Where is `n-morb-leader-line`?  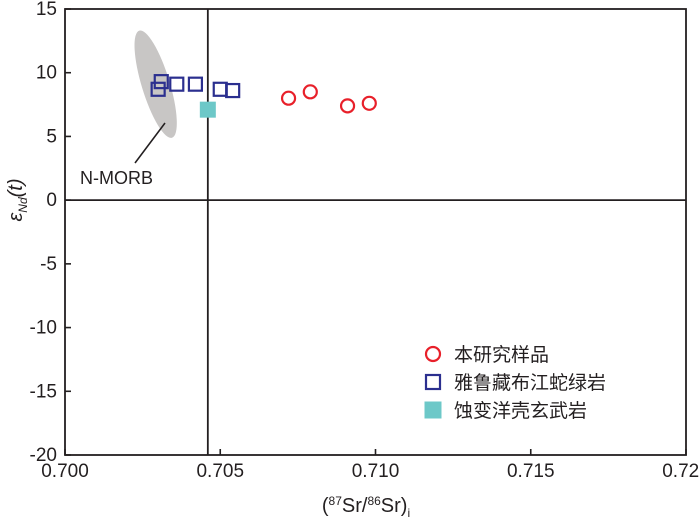
n-morb-leader-line is located at coordinates (150, 143).